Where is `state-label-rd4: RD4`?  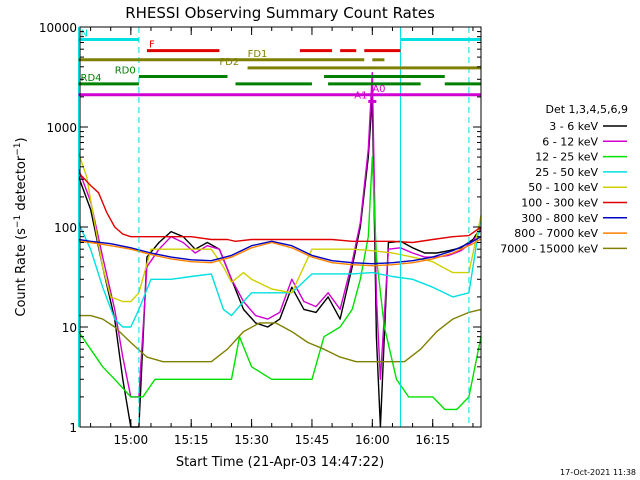
state-label-rd4: RD4 is located at coordinates (91, 78).